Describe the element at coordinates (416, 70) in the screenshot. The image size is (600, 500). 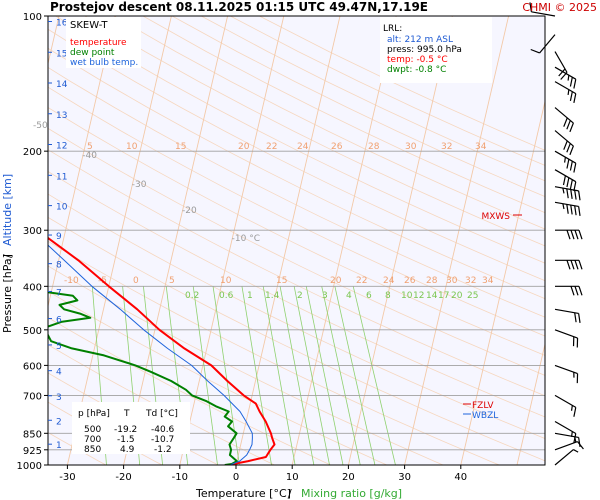
I see `lrl-dwpt: dwpt: -0.8 °C` at that location.